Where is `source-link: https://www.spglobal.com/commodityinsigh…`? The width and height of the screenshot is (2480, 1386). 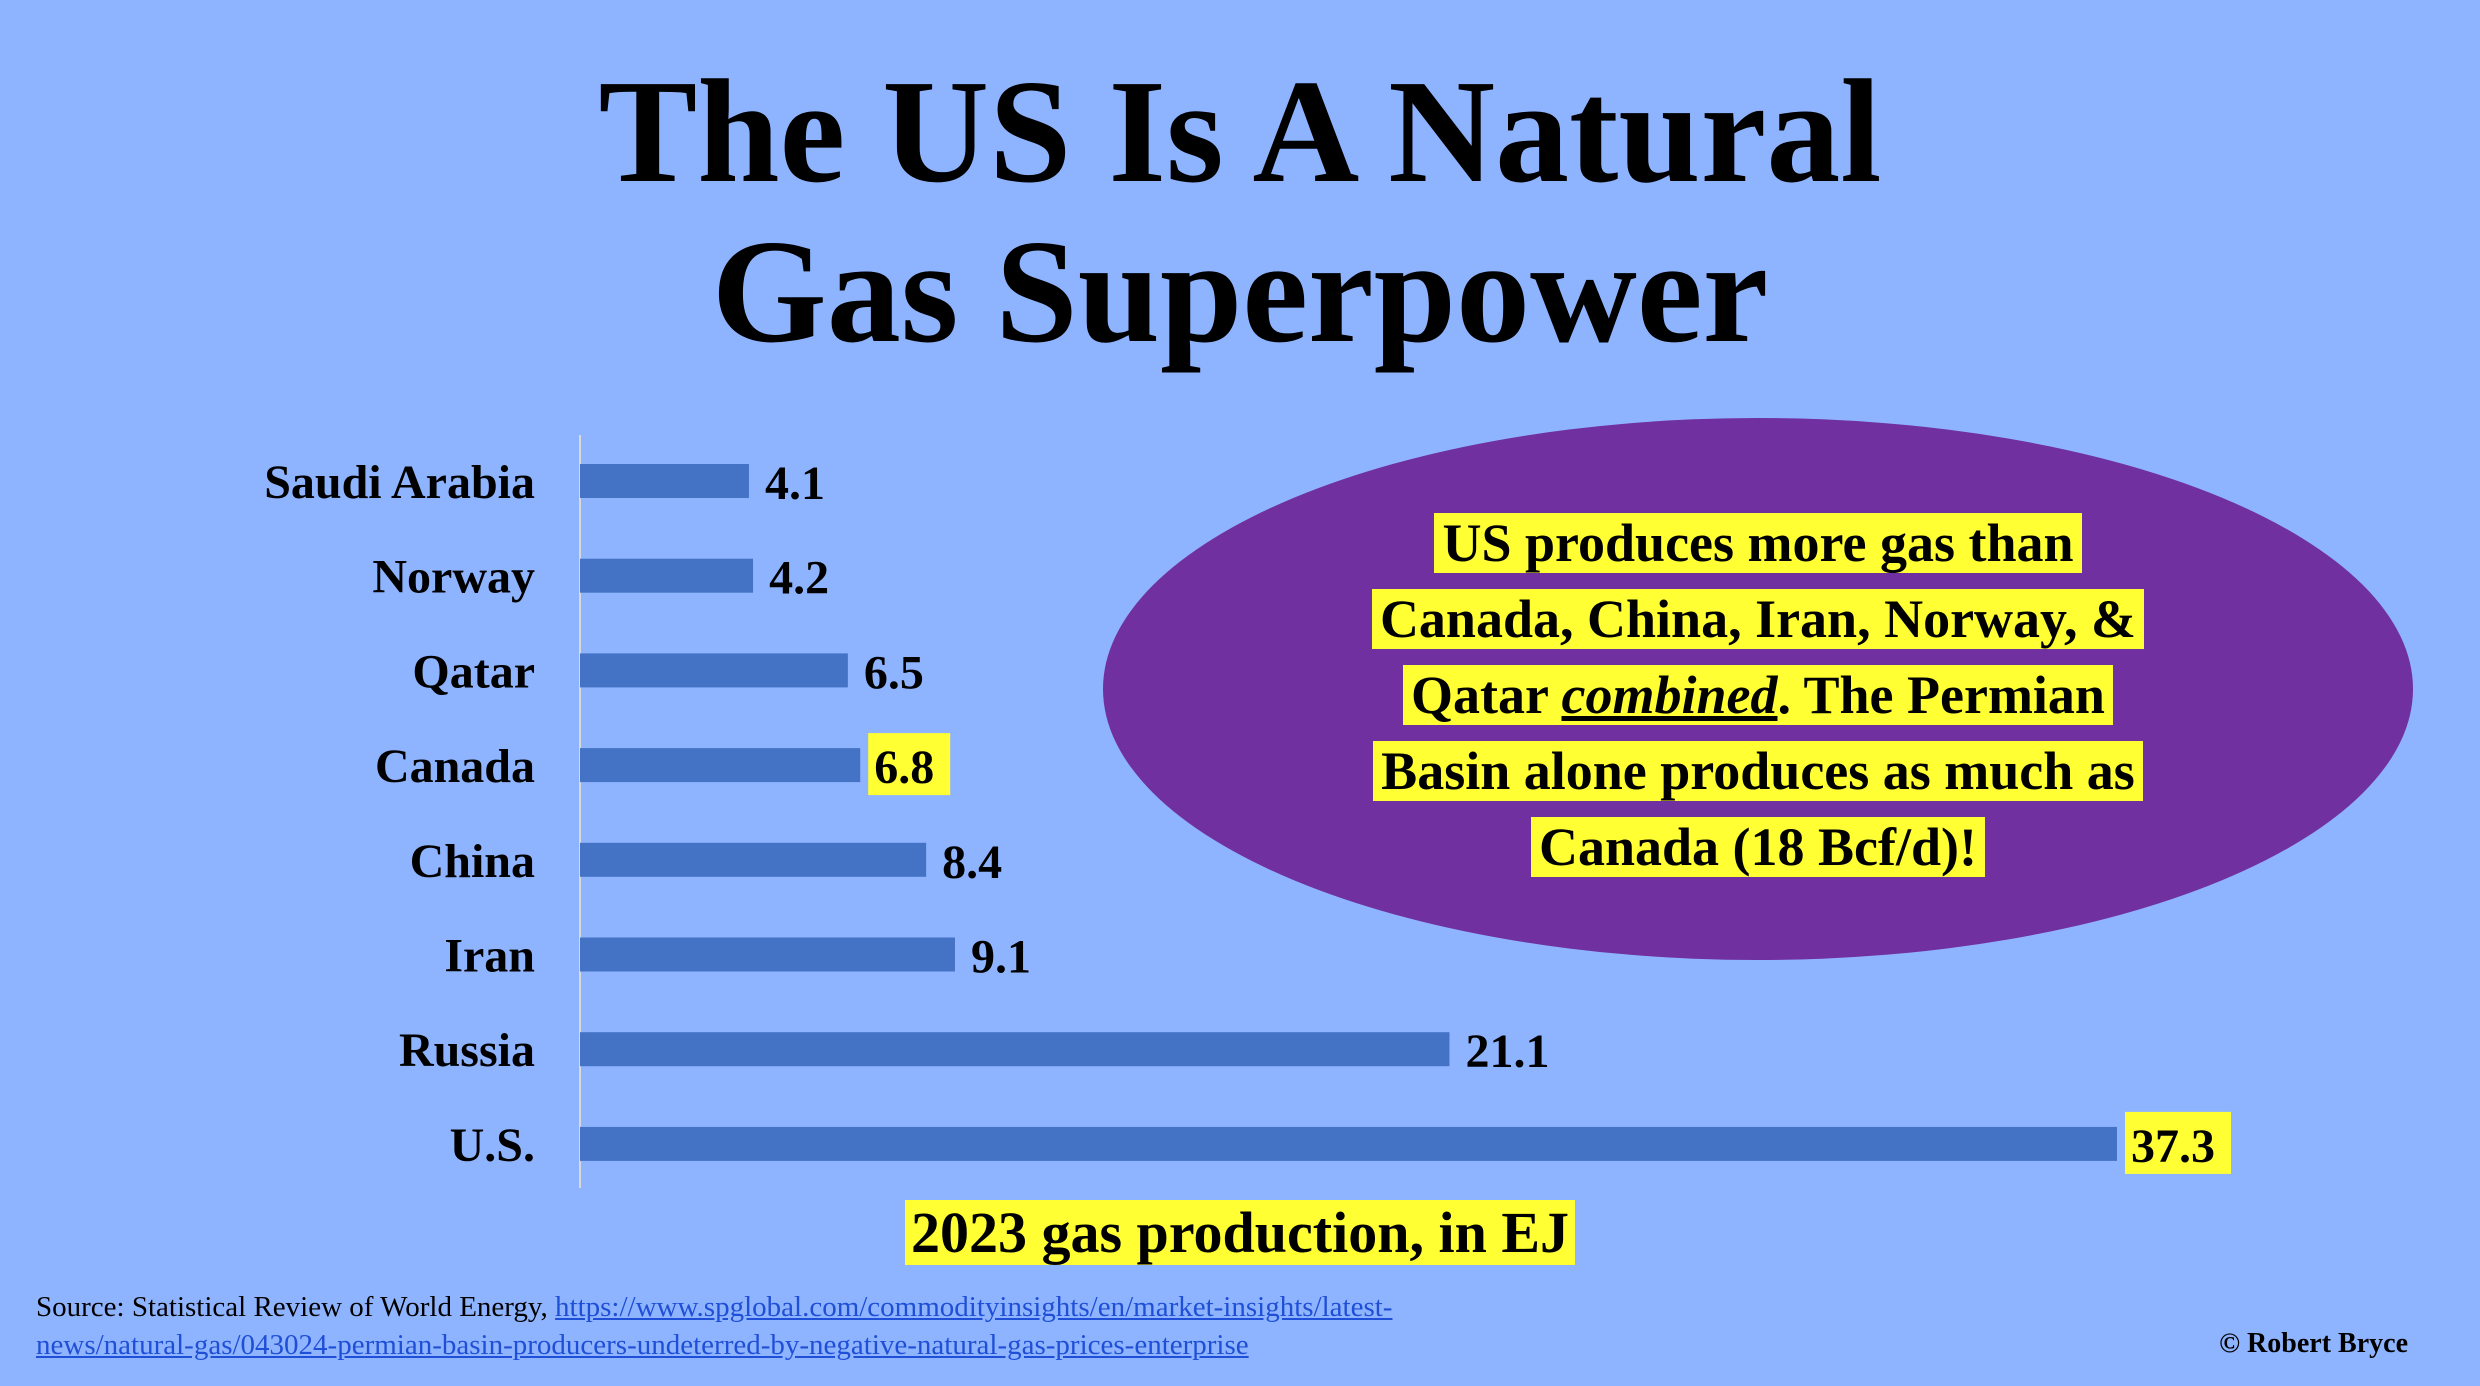 source-link: https://www.spglobal.com/commodityinsigh… is located at coordinates (714, 1326).